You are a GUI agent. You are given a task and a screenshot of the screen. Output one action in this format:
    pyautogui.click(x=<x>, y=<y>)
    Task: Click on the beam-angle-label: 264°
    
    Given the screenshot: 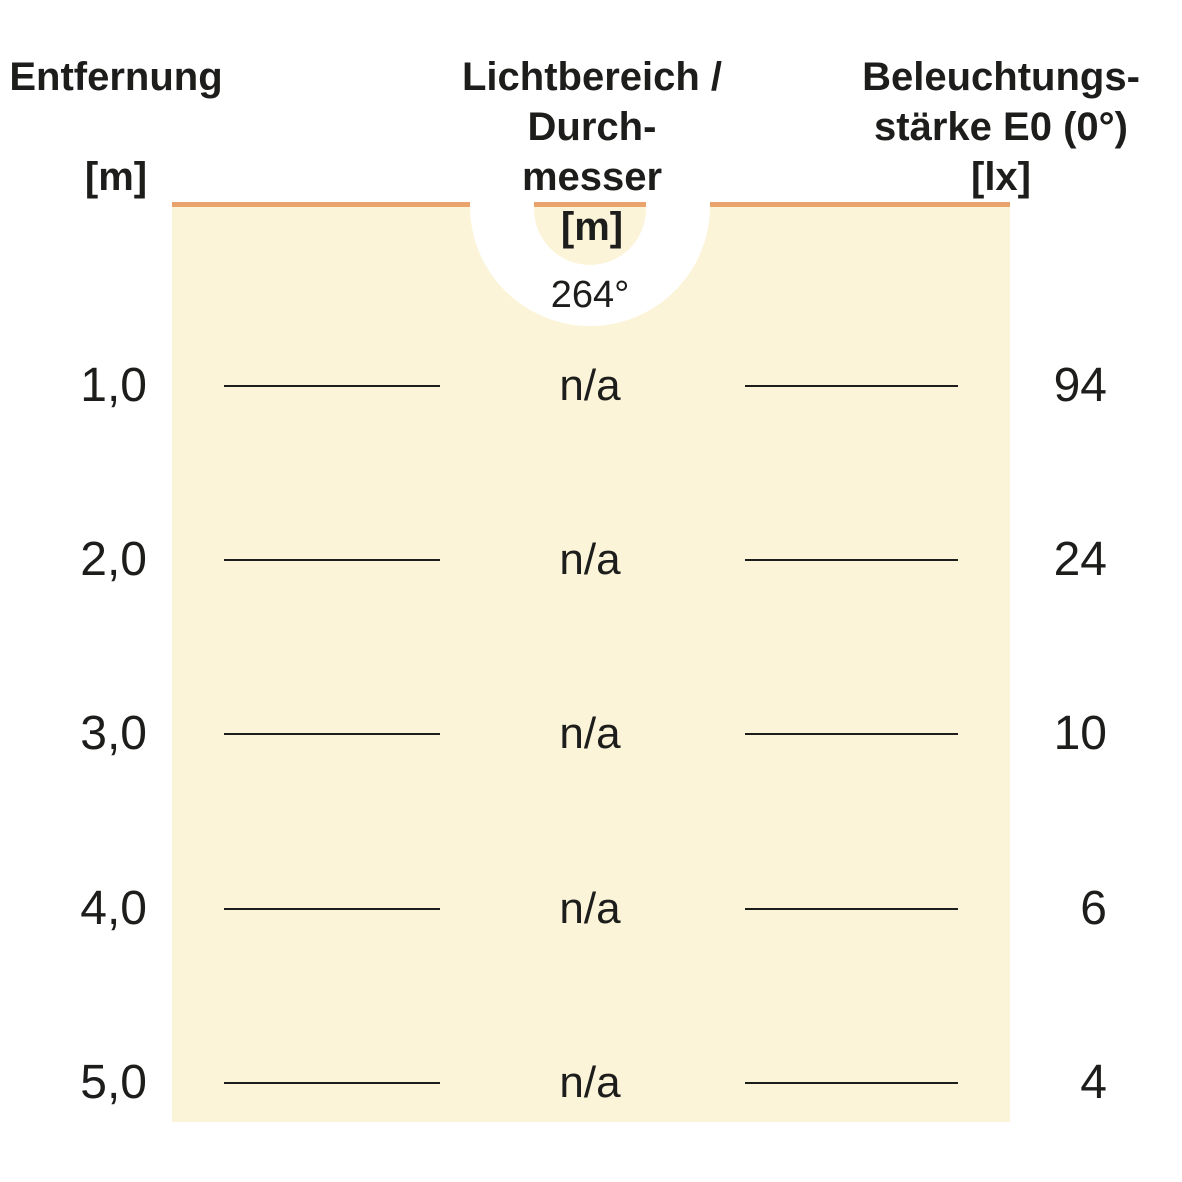 What is the action you would take?
    pyautogui.click(x=590, y=295)
    